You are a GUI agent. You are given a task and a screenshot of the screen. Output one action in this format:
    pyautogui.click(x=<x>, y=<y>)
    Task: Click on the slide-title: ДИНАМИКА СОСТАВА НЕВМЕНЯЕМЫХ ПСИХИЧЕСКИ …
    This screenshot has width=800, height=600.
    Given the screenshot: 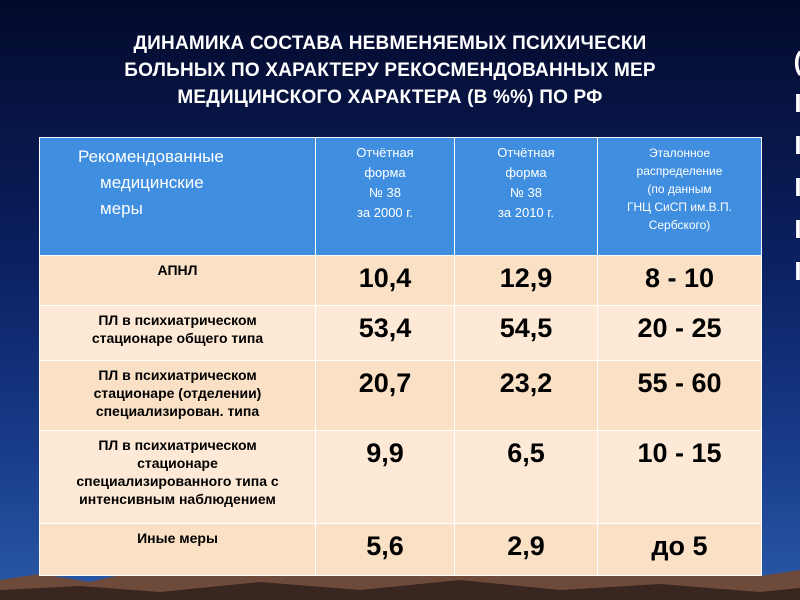 What is the action you would take?
    pyautogui.click(x=390, y=70)
    